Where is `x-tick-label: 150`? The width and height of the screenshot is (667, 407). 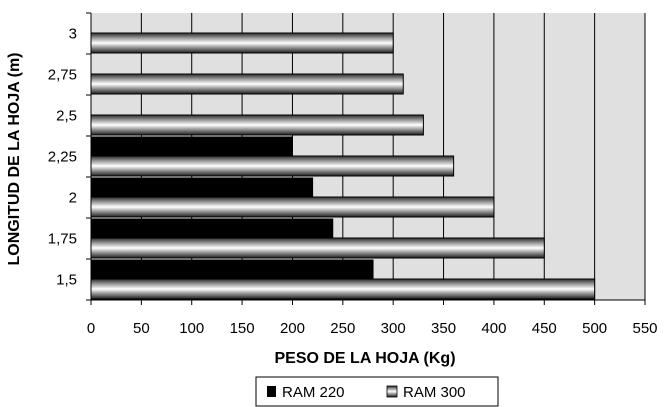 x-tick-label: 150 is located at coordinates (242, 328).